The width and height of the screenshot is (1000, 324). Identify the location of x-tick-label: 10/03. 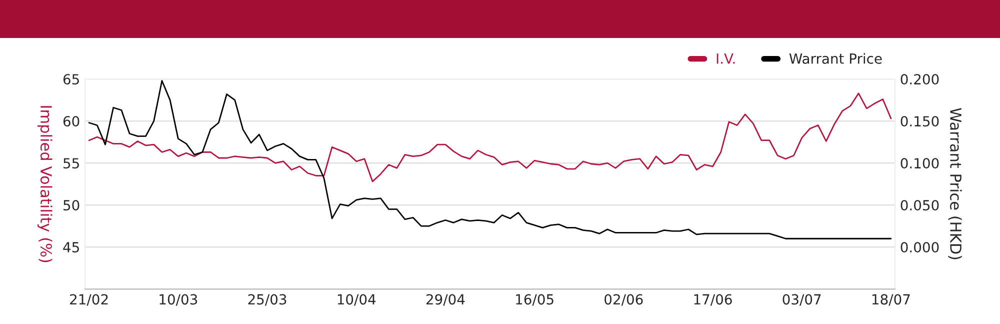
(179, 300).